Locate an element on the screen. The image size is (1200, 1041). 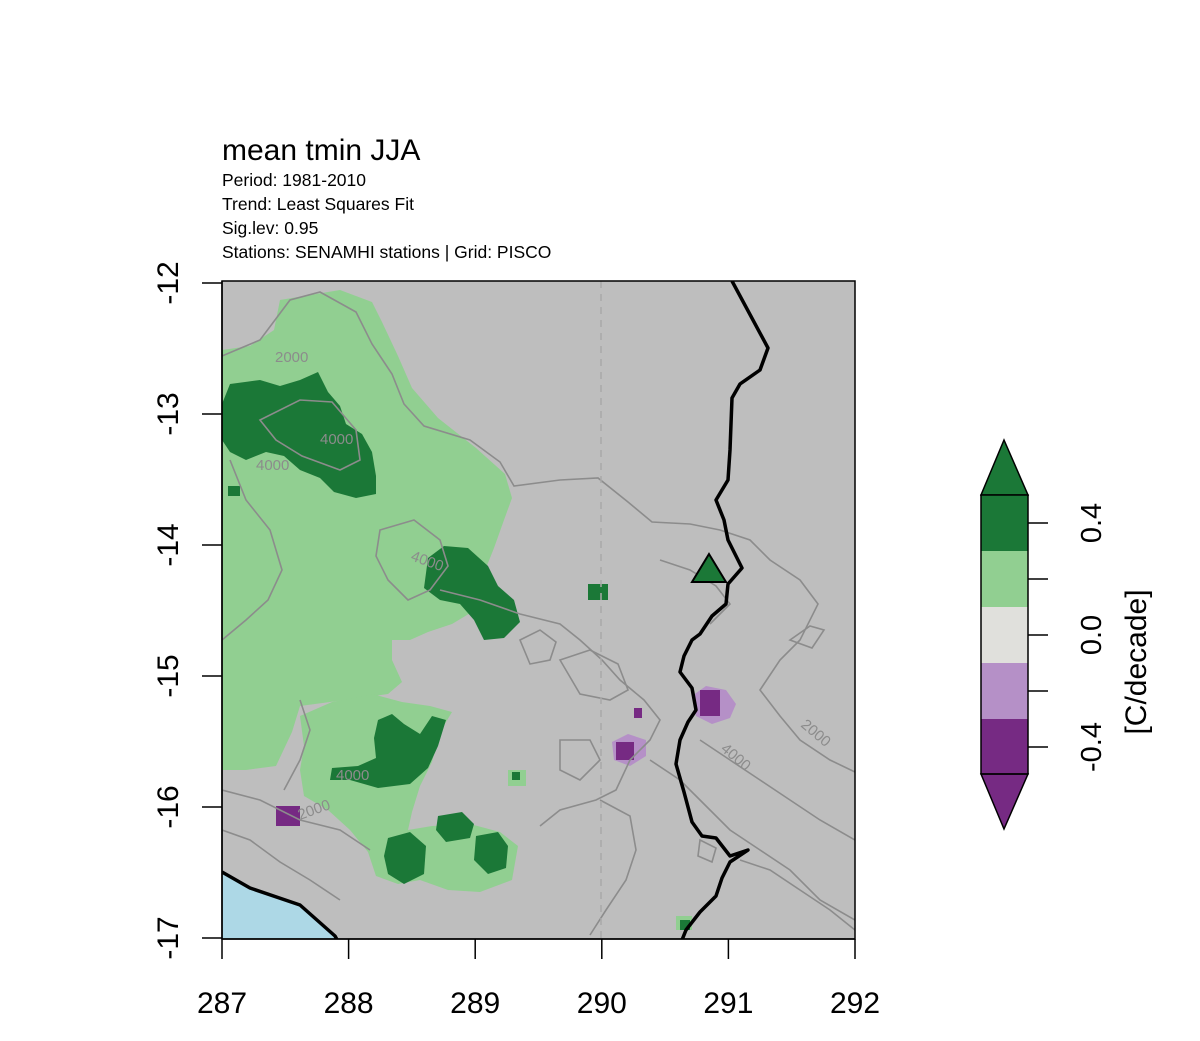
legend-lower-arrow is located at coordinates (1004, 802).